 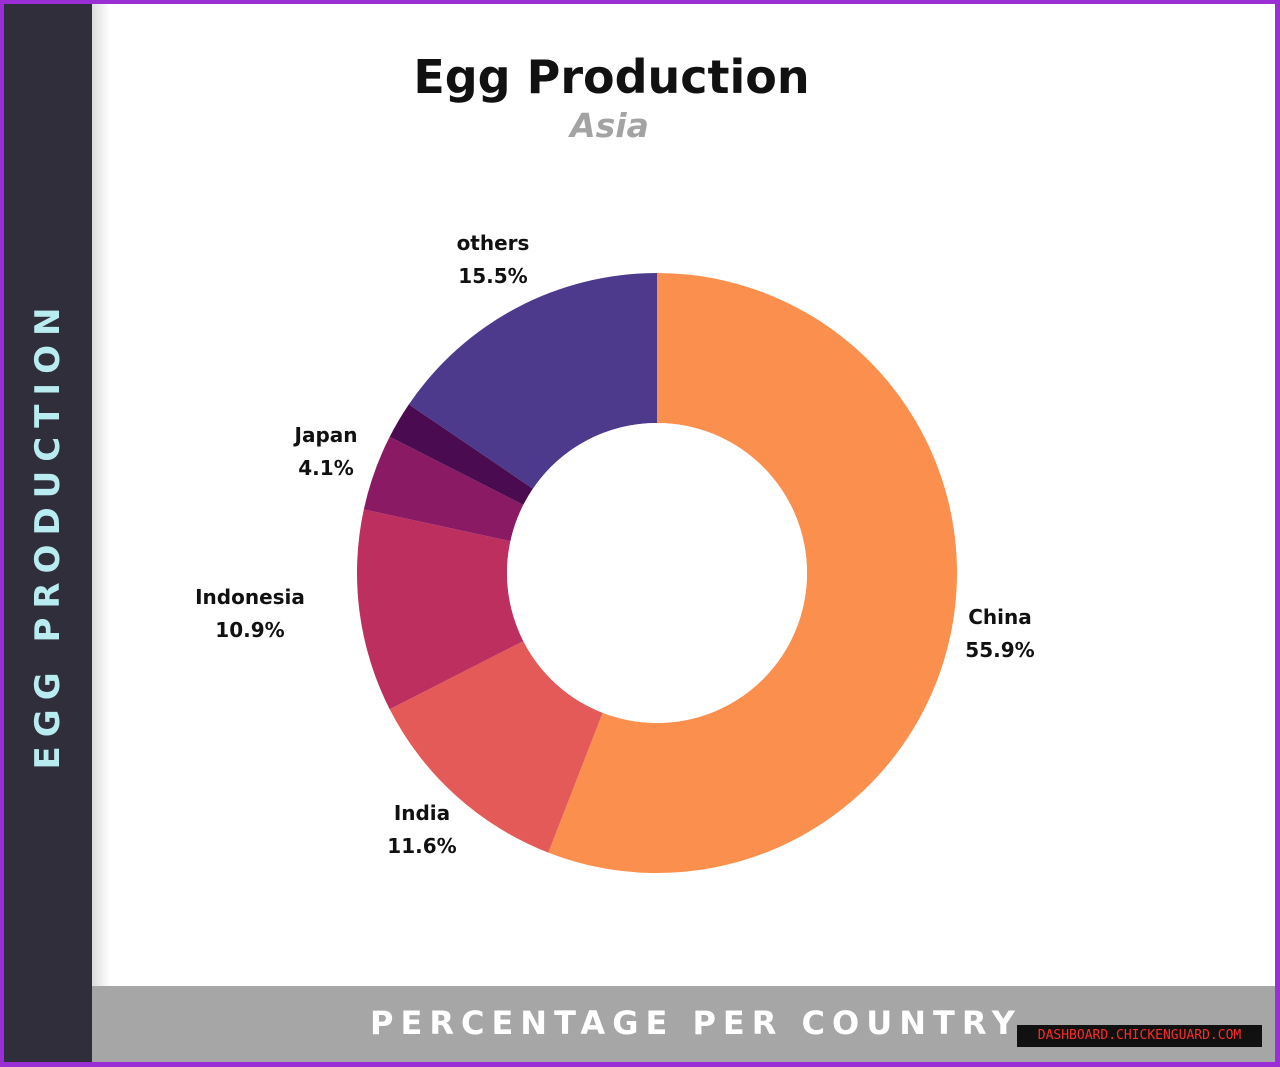 I want to click on slice-value-india: 11.6%, so click(x=421, y=846).